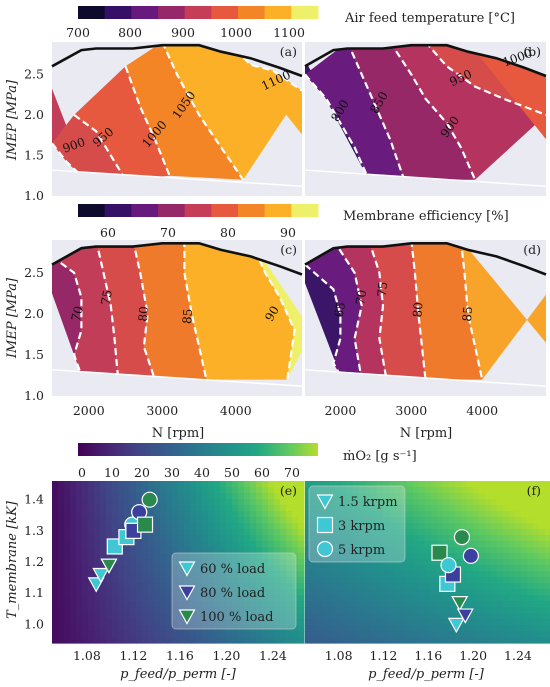 Image resolution: width=550 pixels, height=687 pixels. What do you see at coordinates (145, 12) in the screenshot?
I see `colorbar-segment` at bounding box center [145, 12].